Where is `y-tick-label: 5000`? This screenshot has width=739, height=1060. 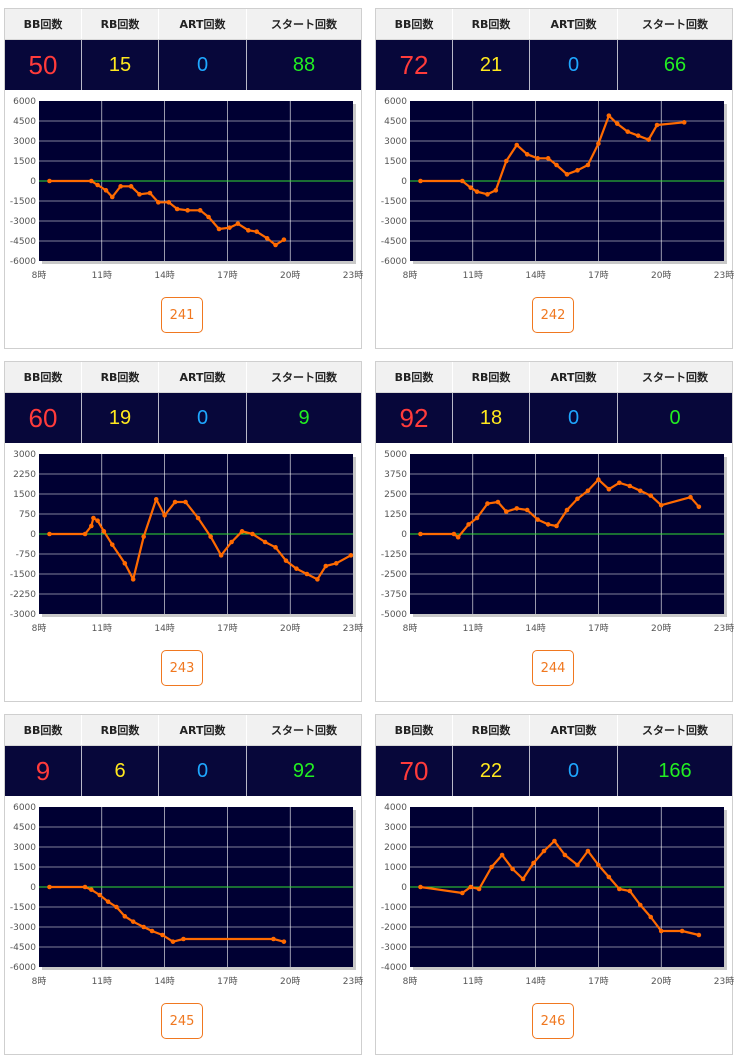
y-tick-label: 5000 is located at coordinates (395, 455).